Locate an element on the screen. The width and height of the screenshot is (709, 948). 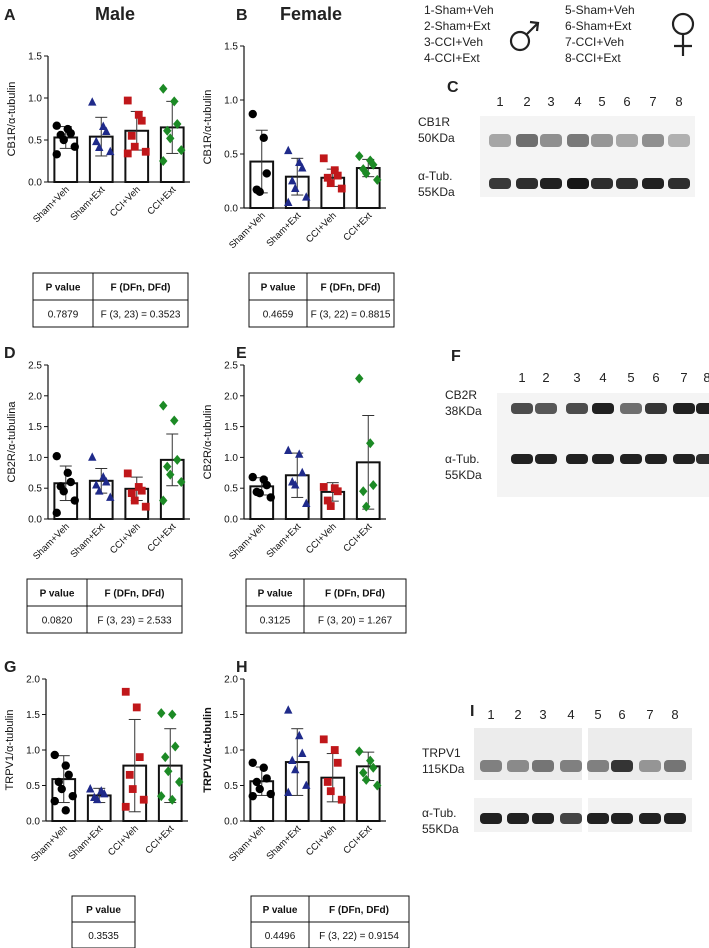
lane-number: 2 is located at coordinates (517, 714).